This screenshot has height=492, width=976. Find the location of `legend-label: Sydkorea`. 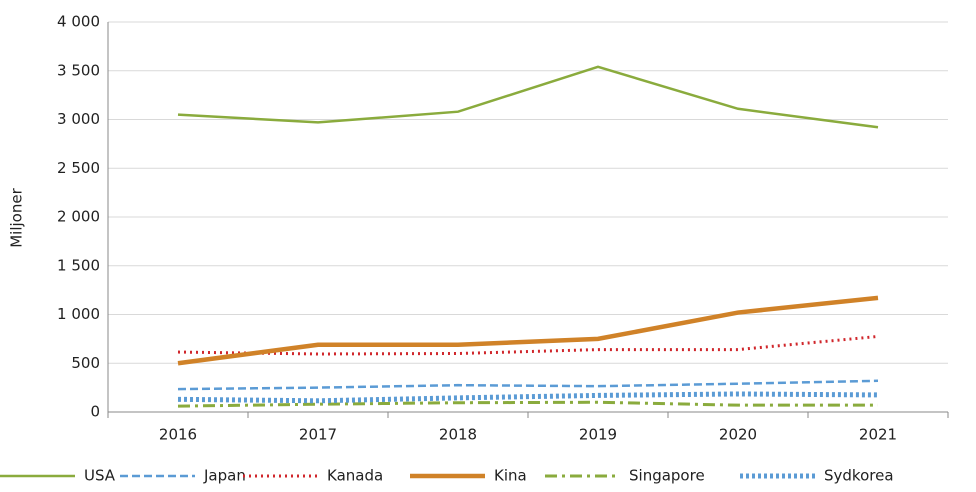

legend-label: Sydkorea is located at coordinates (859, 476).